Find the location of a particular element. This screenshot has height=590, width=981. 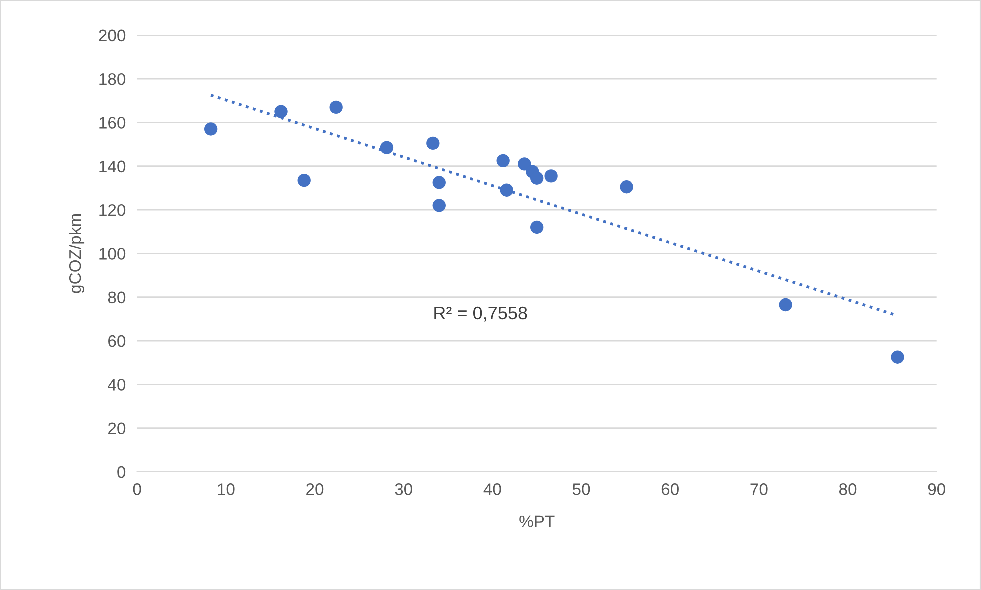

x-axis-title: %PT is located at coordinates (537, 522).